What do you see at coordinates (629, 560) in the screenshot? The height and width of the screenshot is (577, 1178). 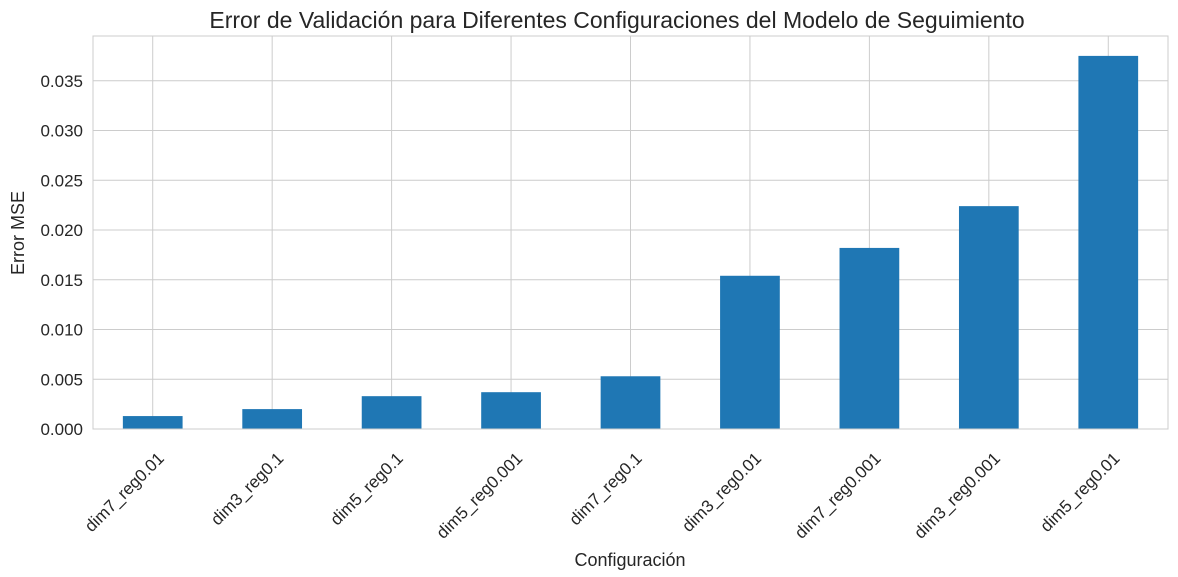 I see `x-axis-label: Configuración` at bounding box center [629, 560].